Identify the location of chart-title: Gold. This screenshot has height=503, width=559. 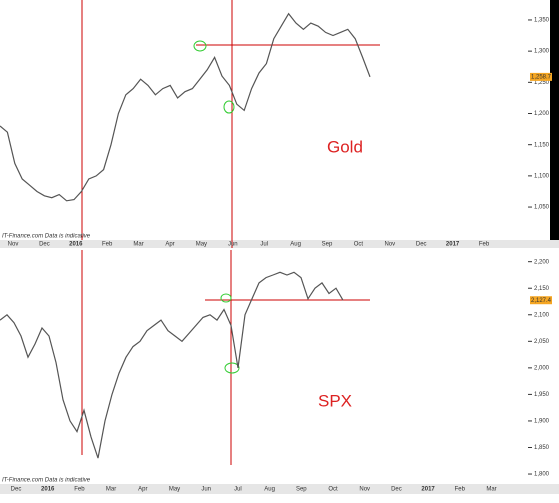
(345, 146).